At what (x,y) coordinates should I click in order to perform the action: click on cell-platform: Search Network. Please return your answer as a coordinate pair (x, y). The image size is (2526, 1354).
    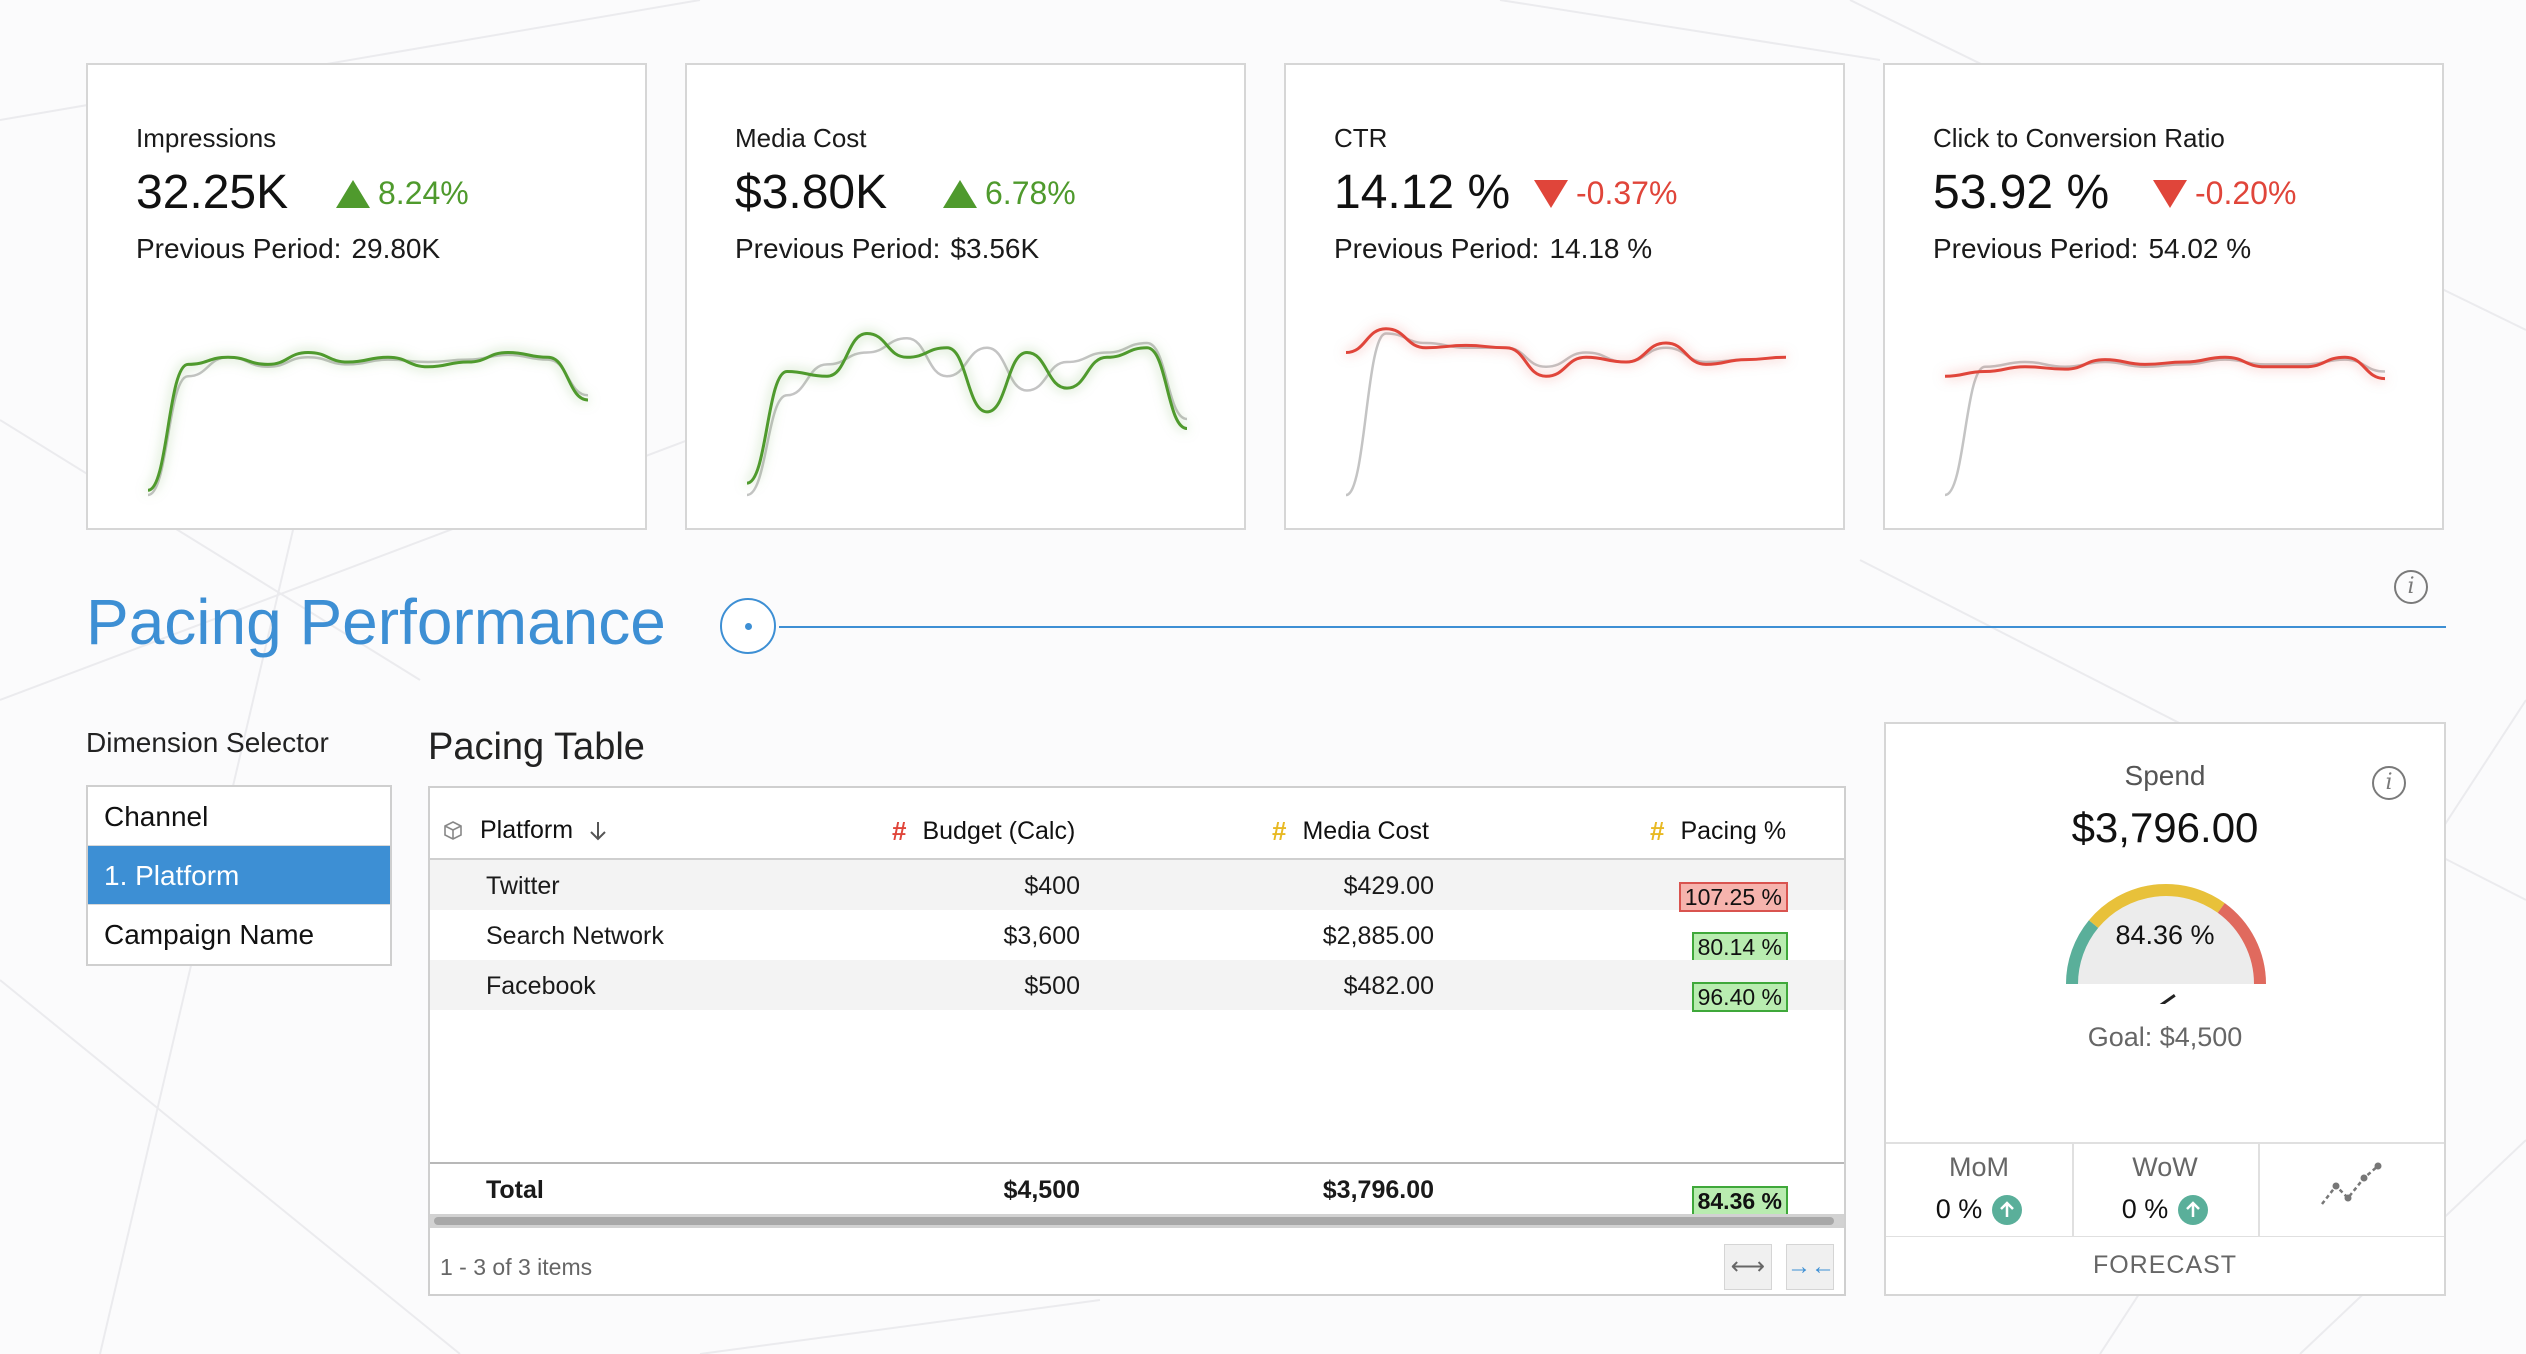
    Looking at the image, I should click on (575, 936).